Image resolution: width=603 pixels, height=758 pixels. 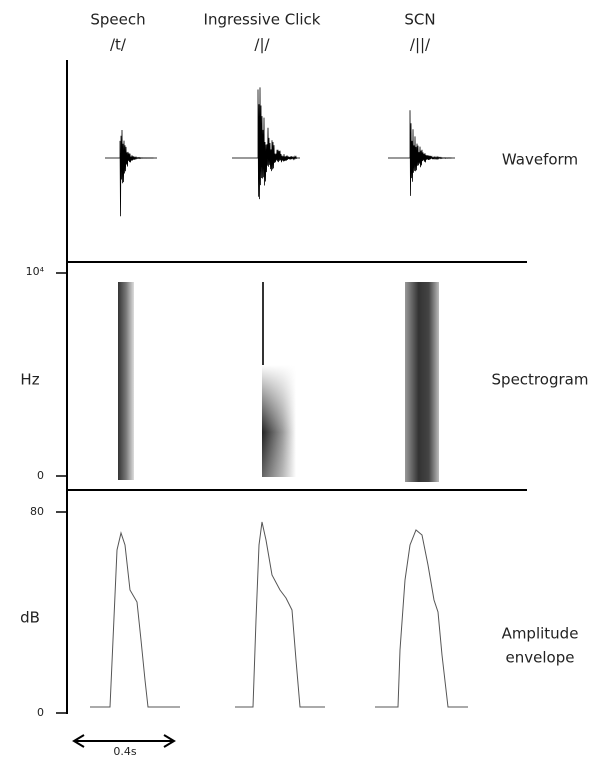 What do you see at coordinates (540, 160) in the screenshot?
I see `row-label: Waveform` at bounding box center [540, 160].